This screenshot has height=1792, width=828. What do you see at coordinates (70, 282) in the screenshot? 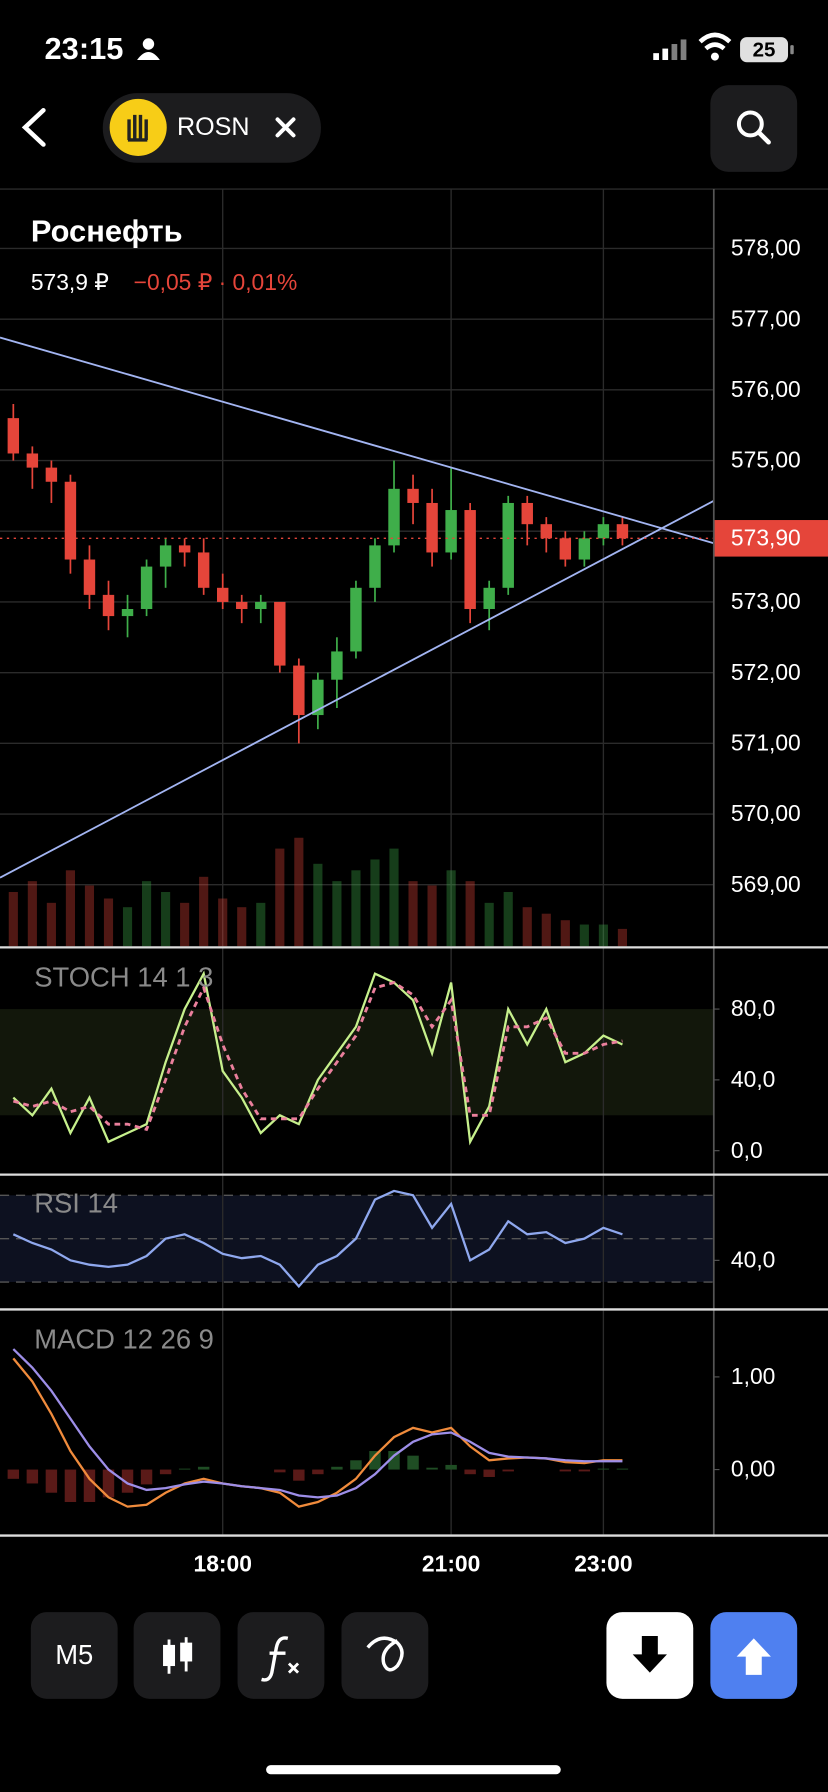
I see `price: 573,9 ₽` at bounding box center [70, 282].